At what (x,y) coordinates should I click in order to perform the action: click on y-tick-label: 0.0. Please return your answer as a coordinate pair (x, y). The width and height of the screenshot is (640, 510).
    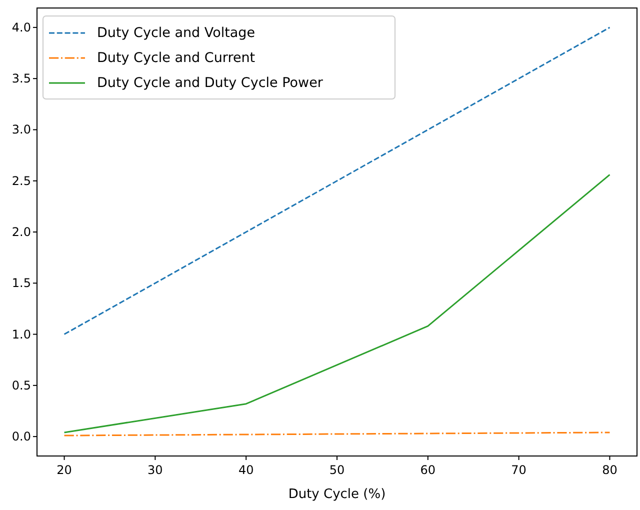
    Looking at the image, I should click on (21, 437).